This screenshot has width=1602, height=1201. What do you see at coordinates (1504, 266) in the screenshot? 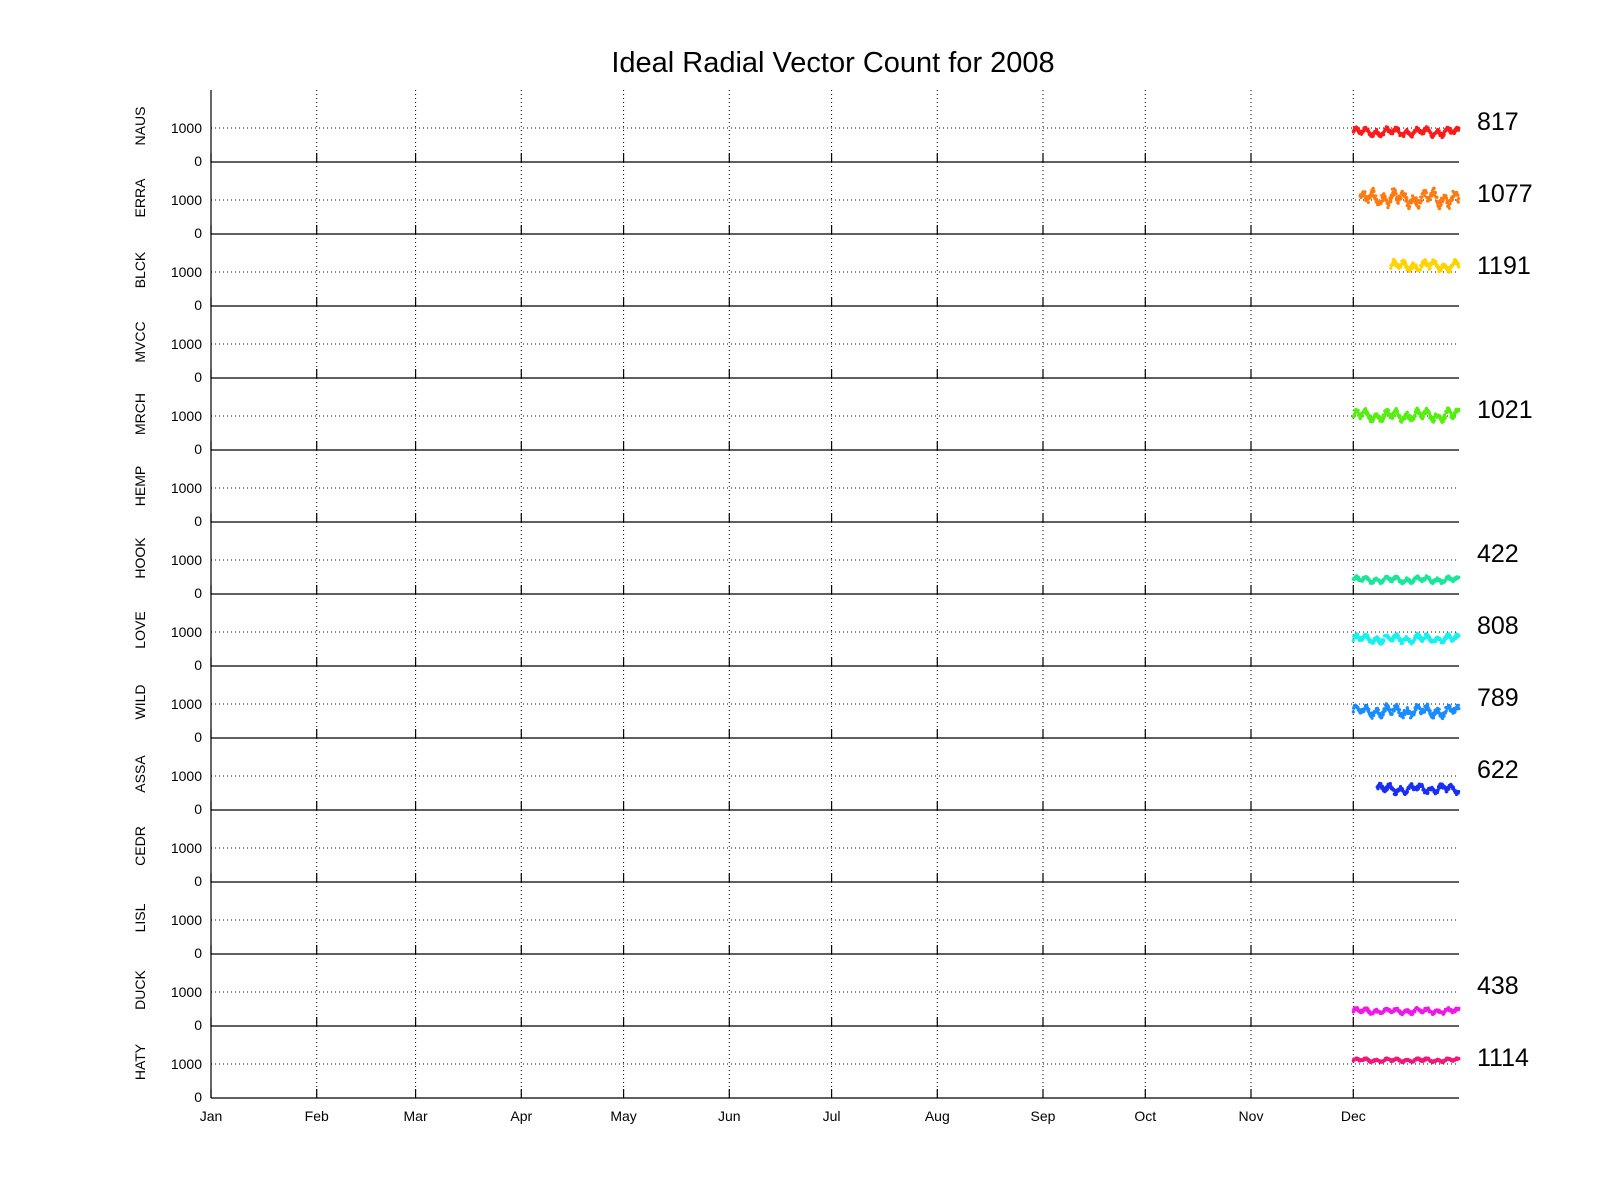
I see `series-value-label: 1191` at bounding box center [1504, 266].